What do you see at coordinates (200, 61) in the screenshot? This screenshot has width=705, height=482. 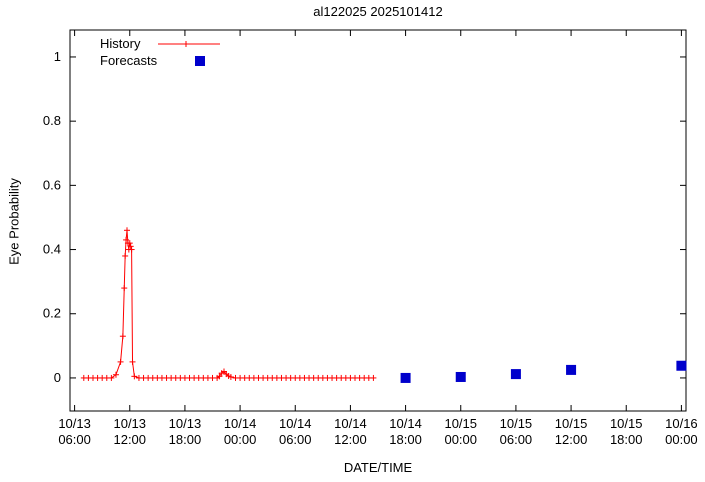 I see `legend-forecasts-sample` at bounding box center [200, 61].